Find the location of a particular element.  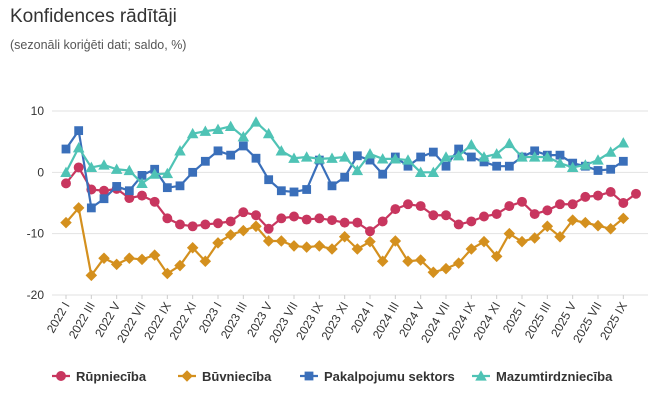

legend-item: Būvniecība is located at coordinates (225, 376).